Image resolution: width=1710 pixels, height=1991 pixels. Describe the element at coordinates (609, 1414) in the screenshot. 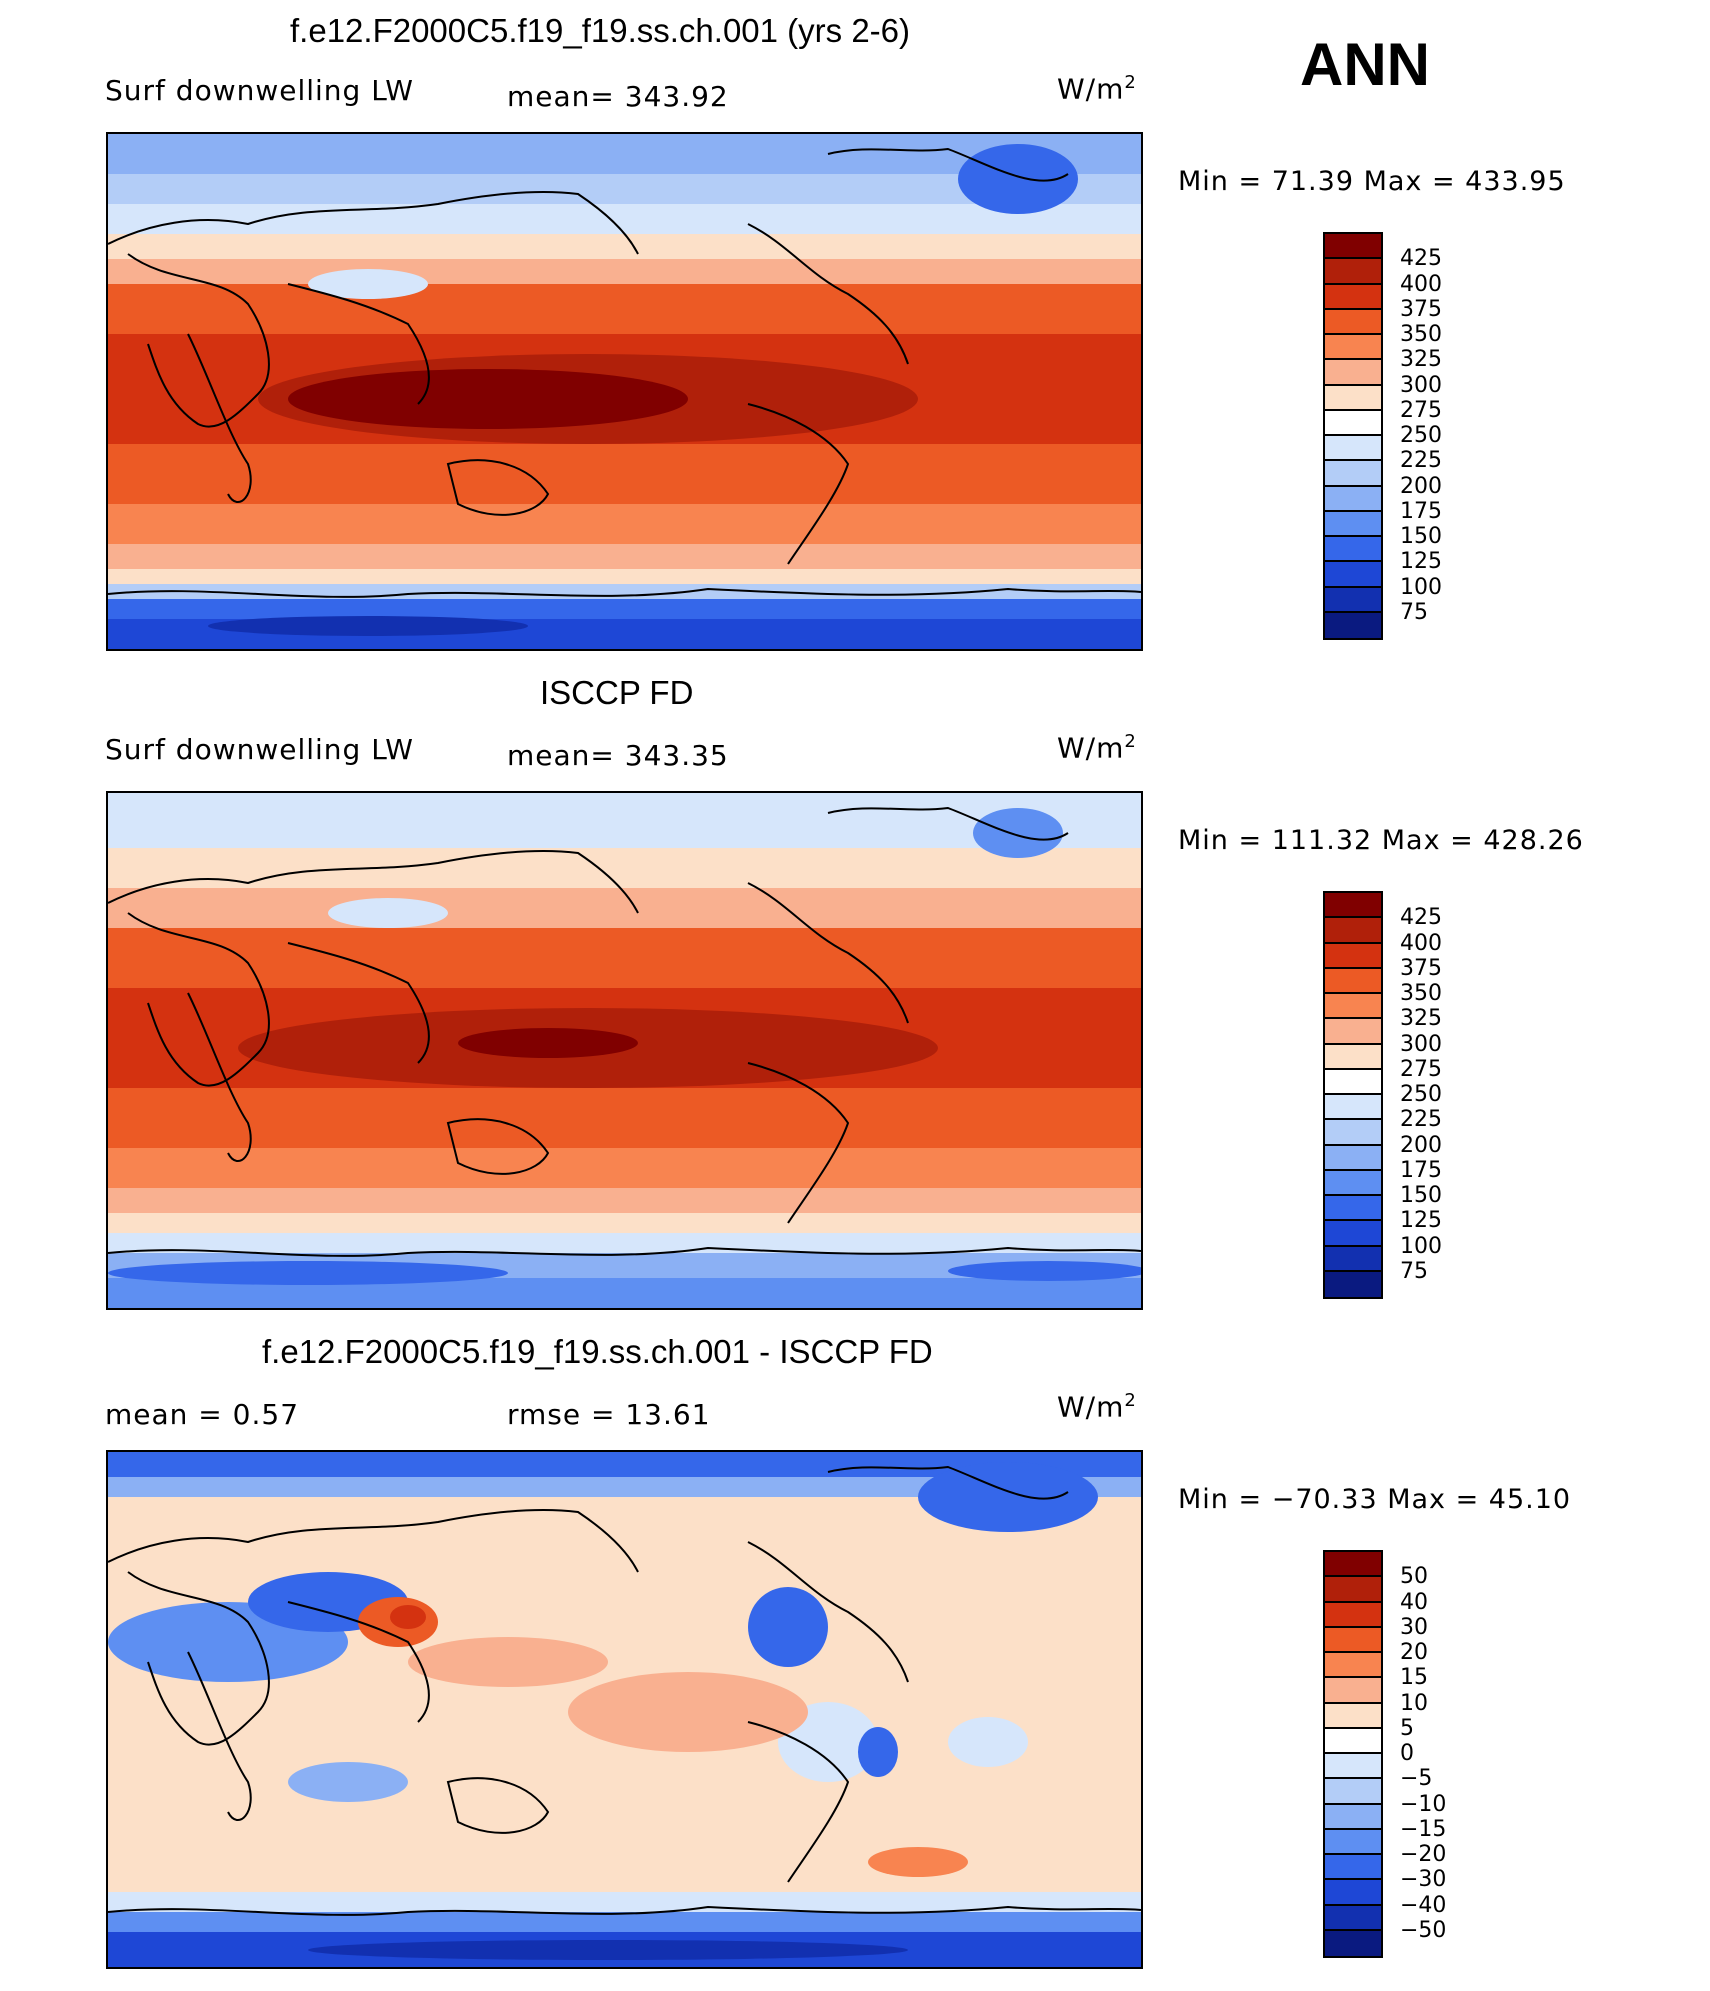

I see `panel3-rmse-label: rmse = 13.61` at that location.